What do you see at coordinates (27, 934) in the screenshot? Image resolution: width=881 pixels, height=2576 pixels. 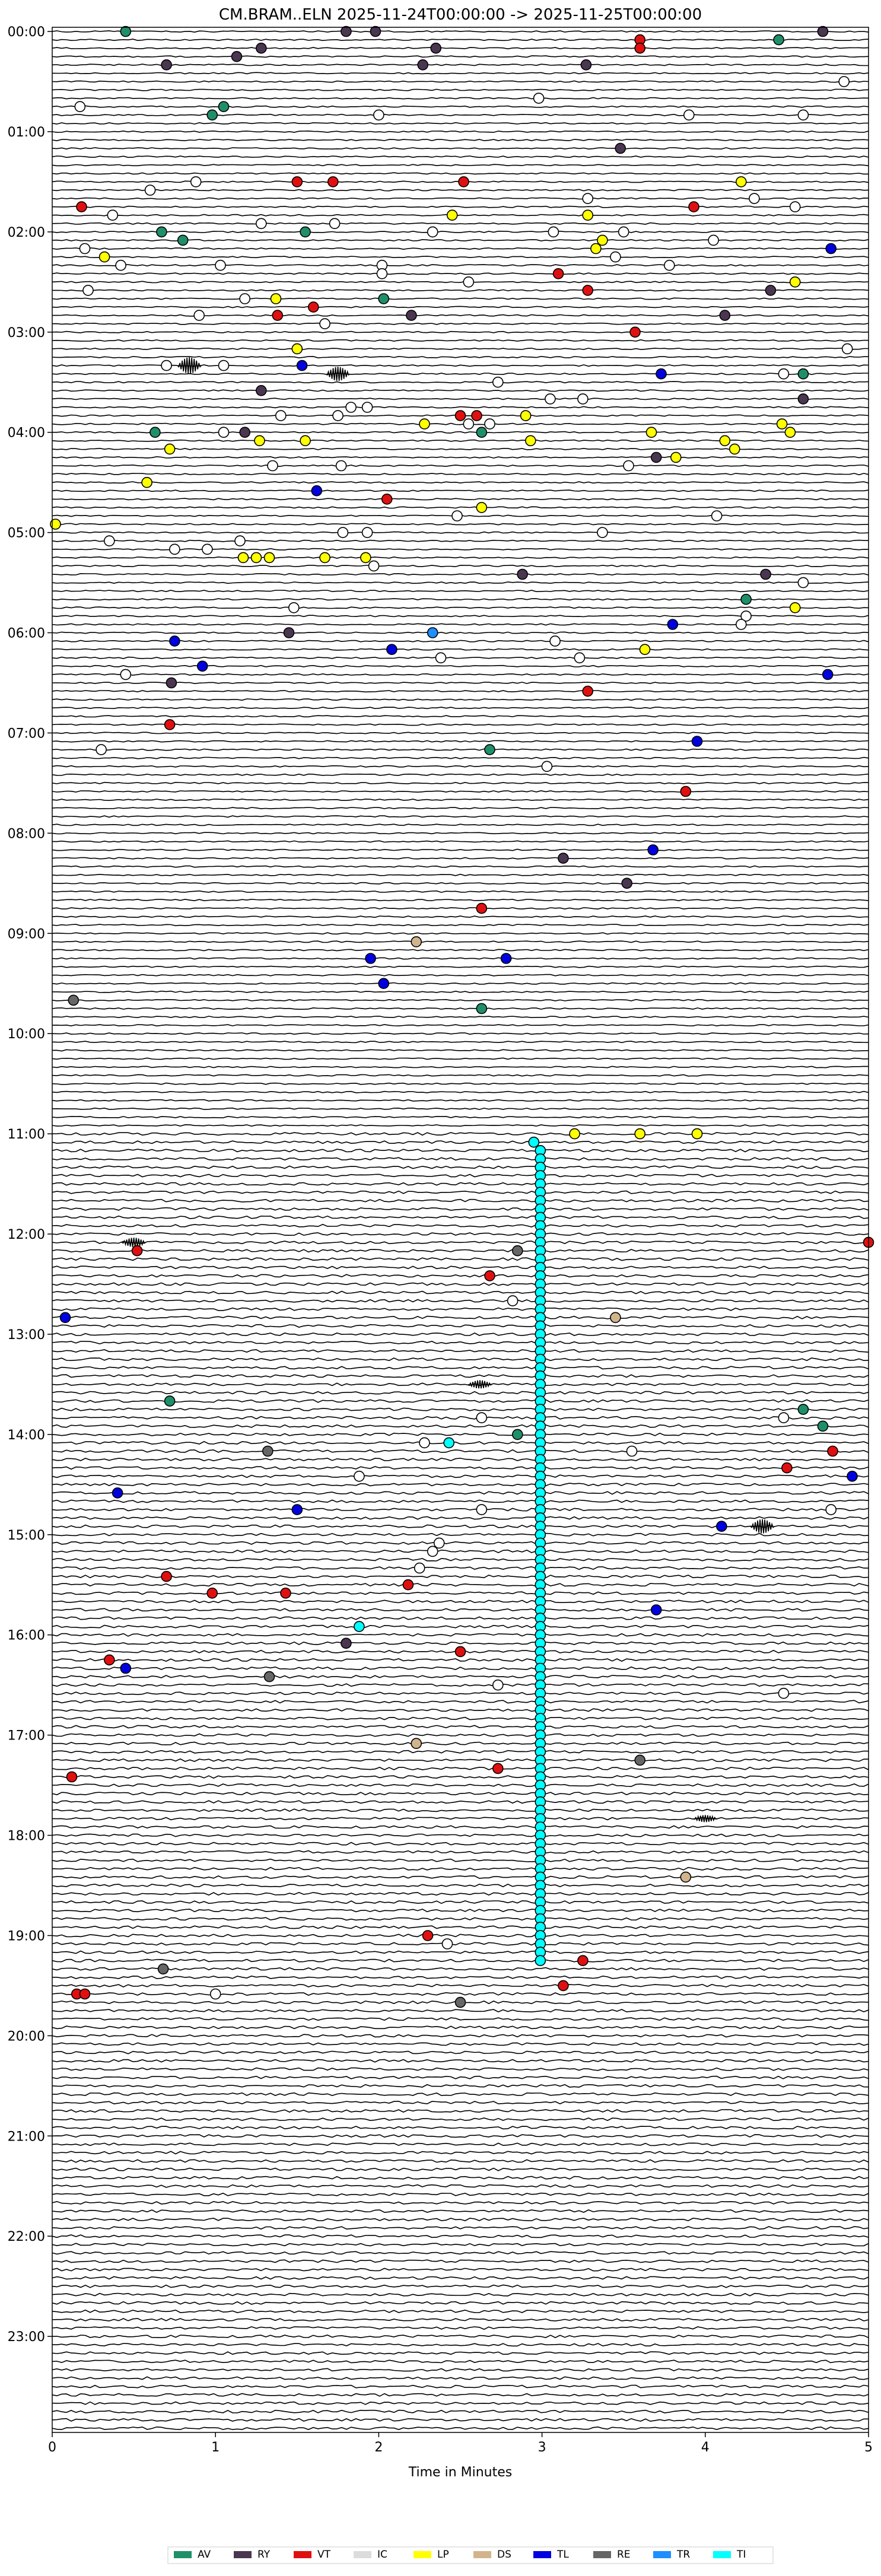 I see `y-tick-label: 09:00` at bounding box center [27, 934].